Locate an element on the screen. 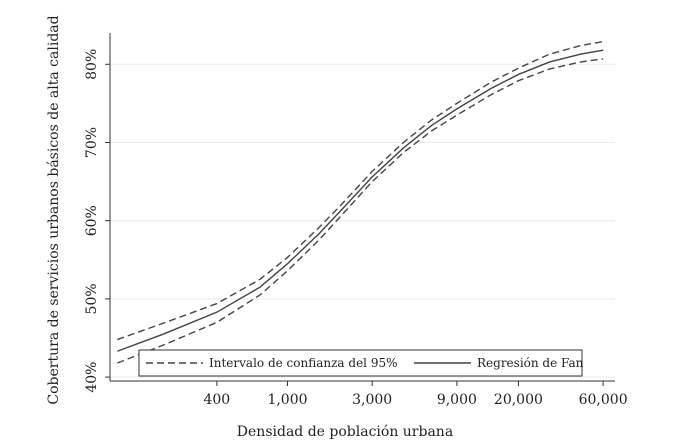  x-tick-label-5: 60,000 is located at coordinates (603, 400).